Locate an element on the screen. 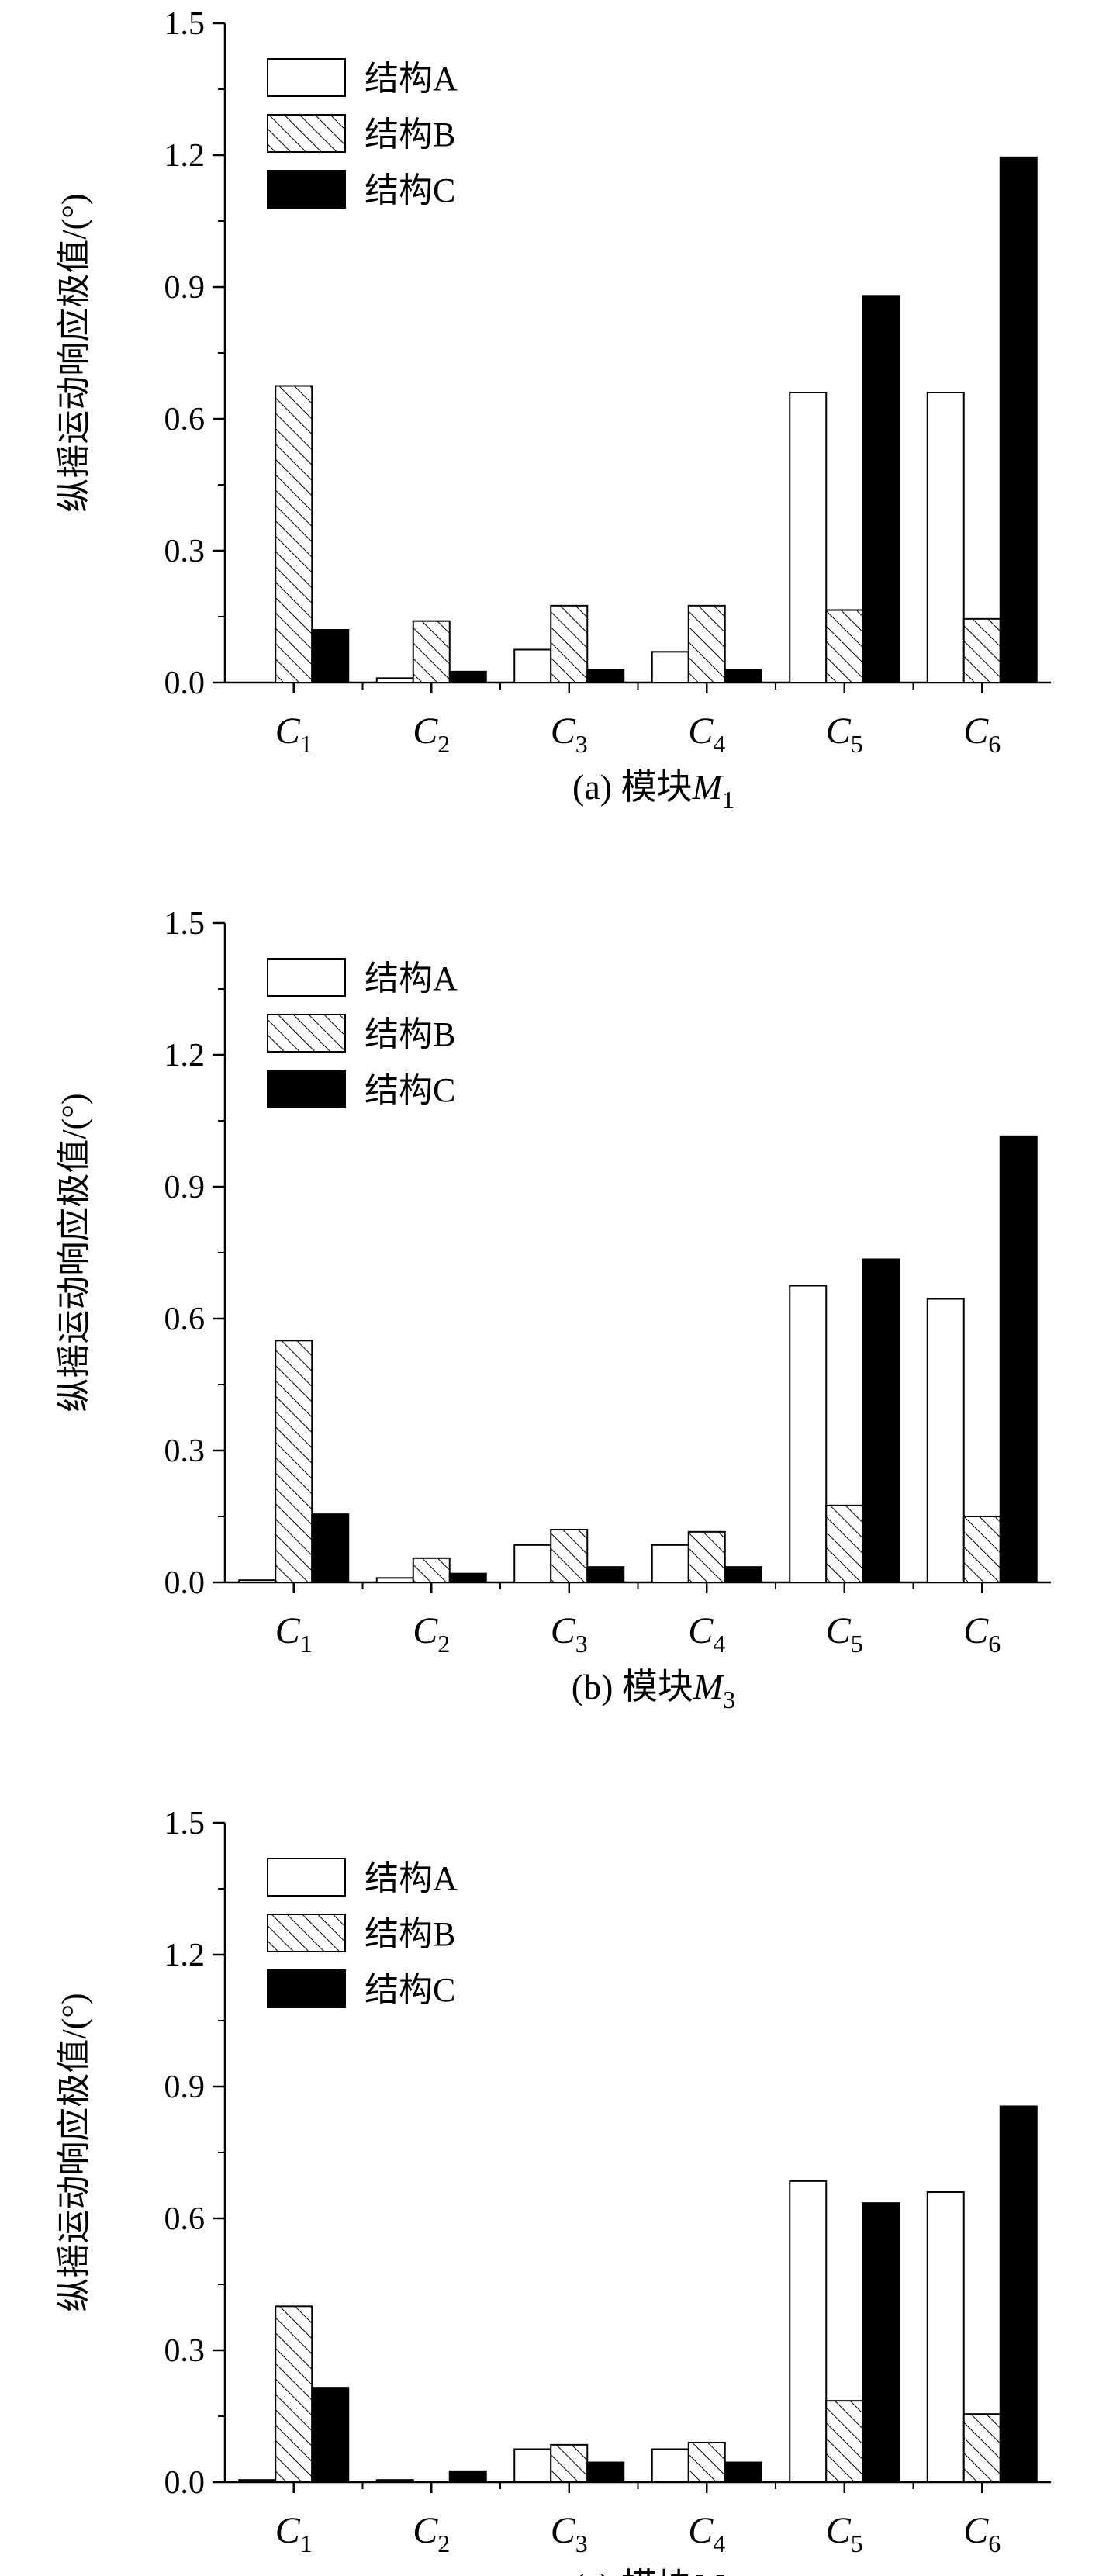 This screenshot has width=1099, height=2576. caption-prefix: (a) 模块 is located at coordinates (632, 787).